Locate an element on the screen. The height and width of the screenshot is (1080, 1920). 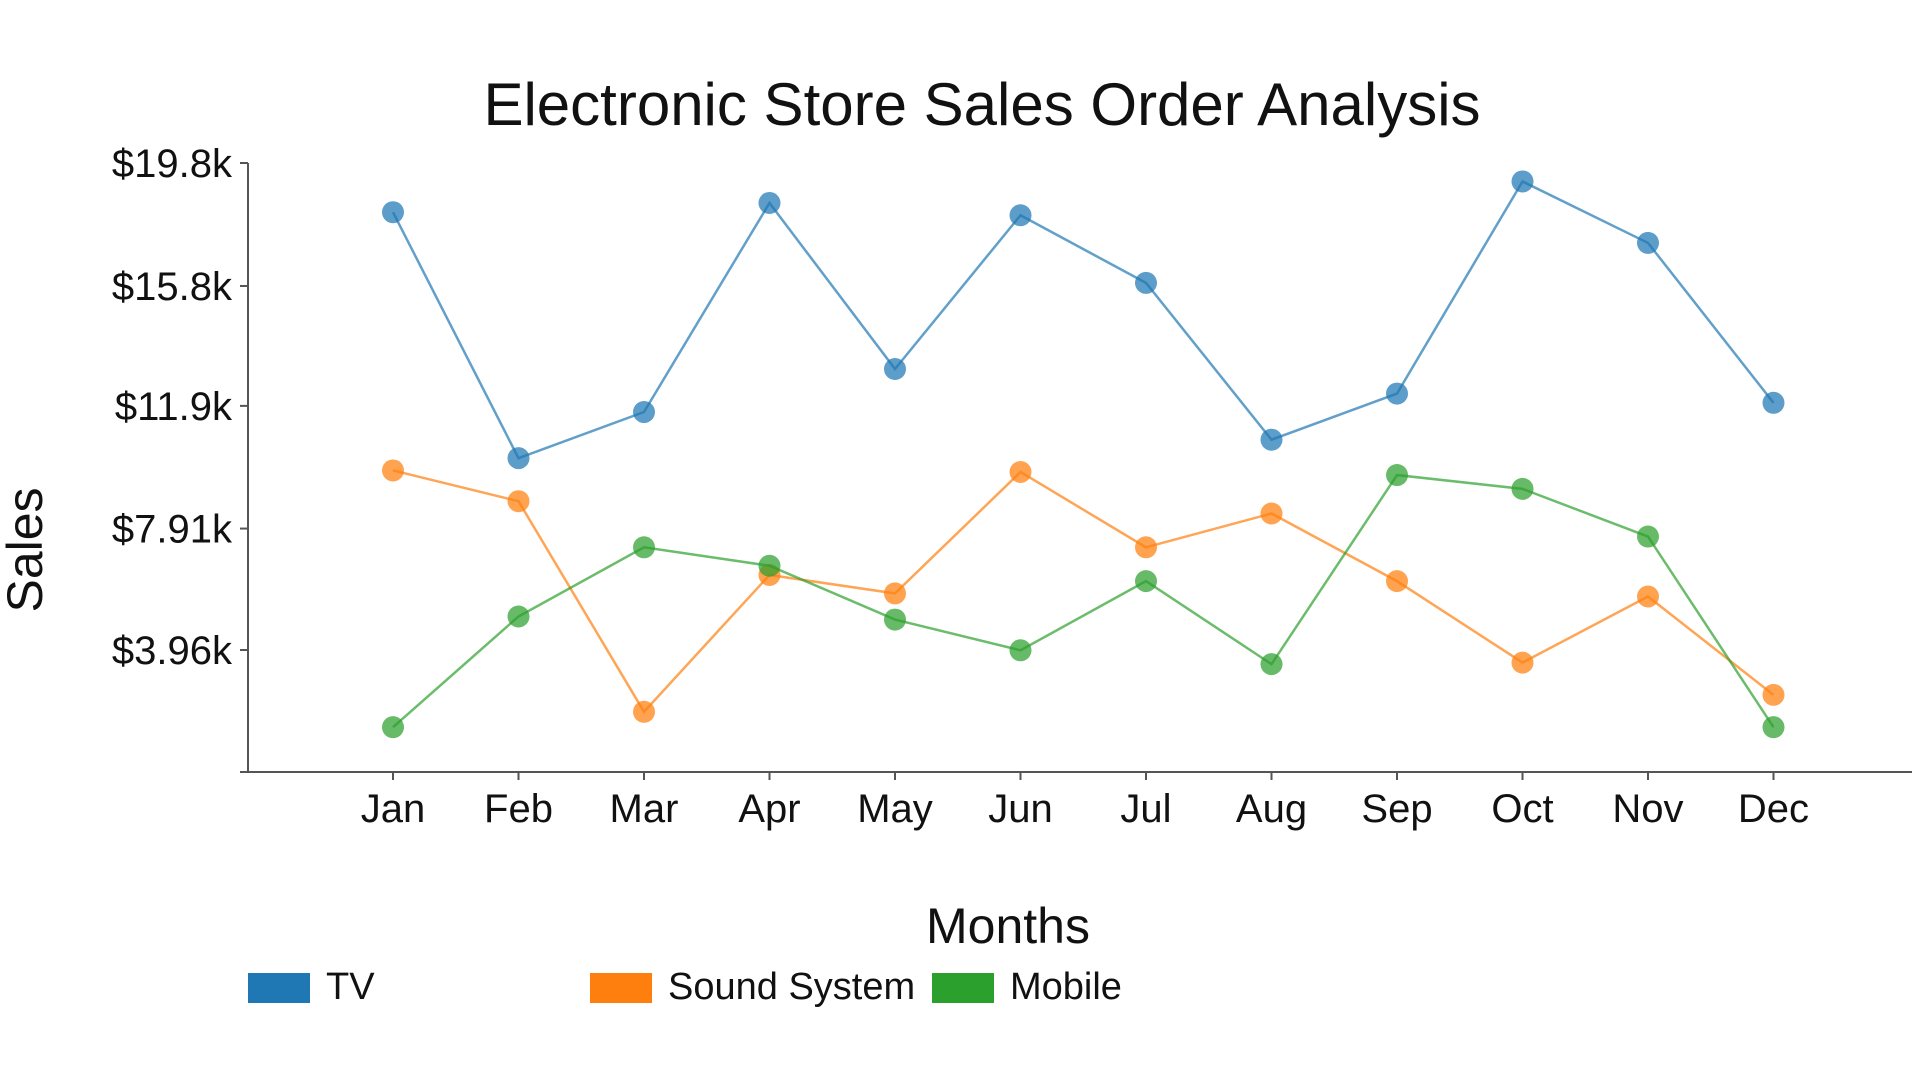
y-tick-label: $3.96k is located at coordinates (172, 651).